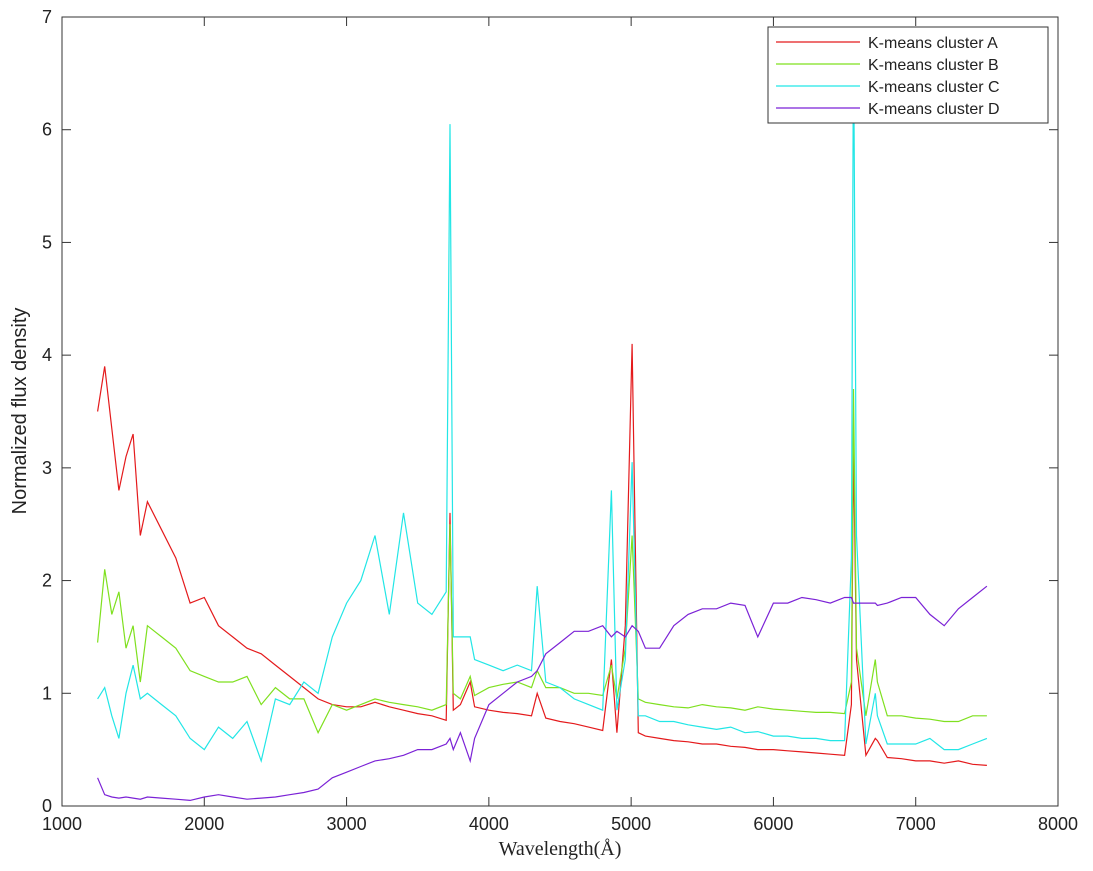 The height and width of the screenshot is (871, 1093). Describe the element at coordinates (204, 824) in the screenshot. I see `x-tick-label: 2000` at that location.